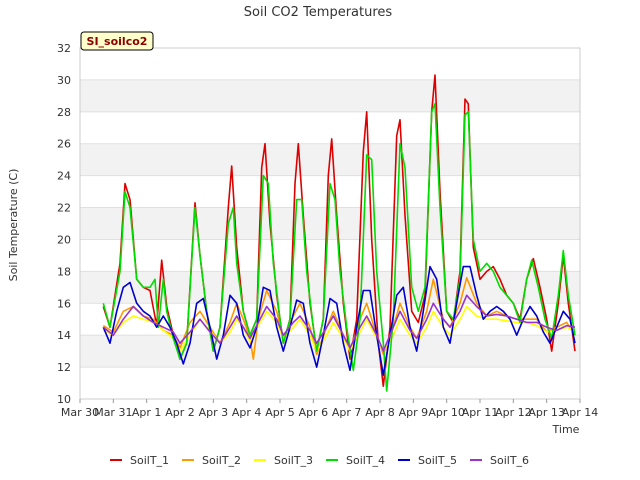 This screenshot has height=480, width=640. Describe the element at coordinates (280, 412) in the screenshot. I see `x-tick-label: Apr 5` at that location.